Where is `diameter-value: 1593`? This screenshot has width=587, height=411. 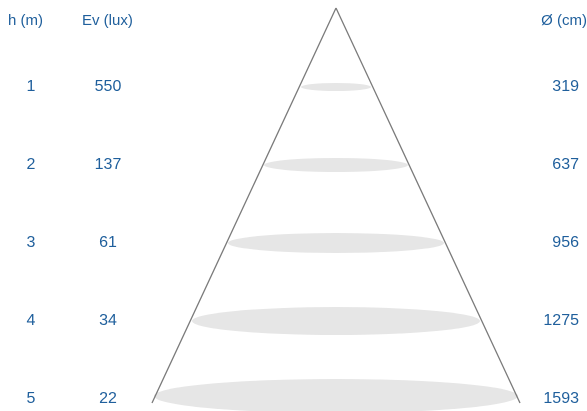 diameter-value: 1593 is located at coordinates (561, 398).